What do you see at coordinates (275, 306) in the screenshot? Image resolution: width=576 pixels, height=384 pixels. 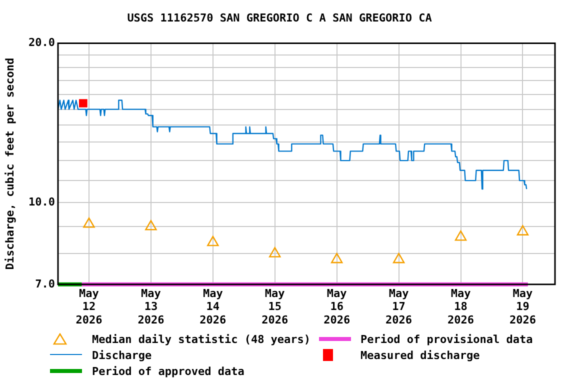 I see `x-tick-label: May 15 2026` at bounding box center [275, 306].